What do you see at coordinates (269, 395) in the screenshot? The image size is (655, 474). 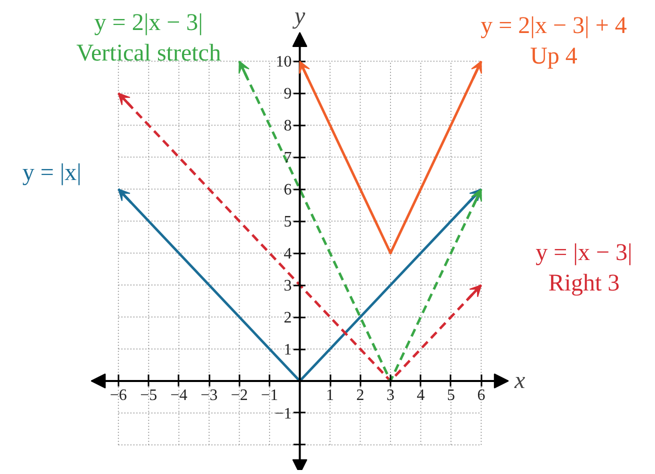 I see `x-tick-label: −1` at bounding box center [269, 395].